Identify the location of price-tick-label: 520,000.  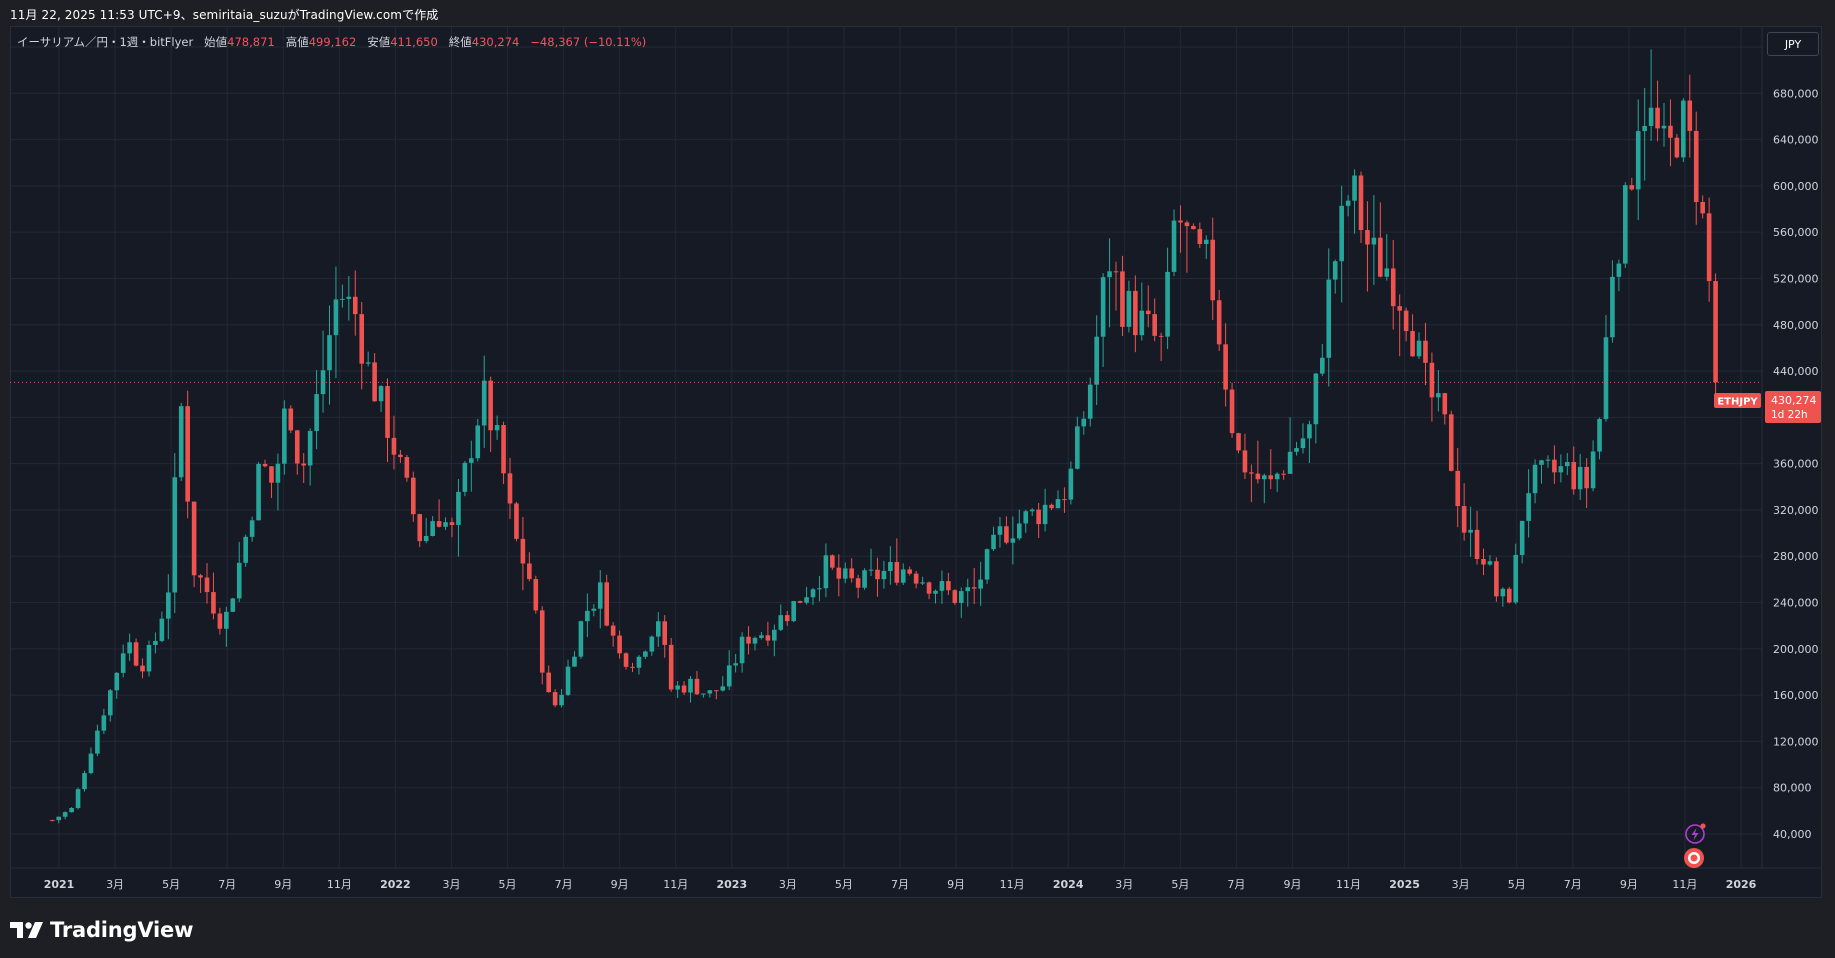
(1796, 278).